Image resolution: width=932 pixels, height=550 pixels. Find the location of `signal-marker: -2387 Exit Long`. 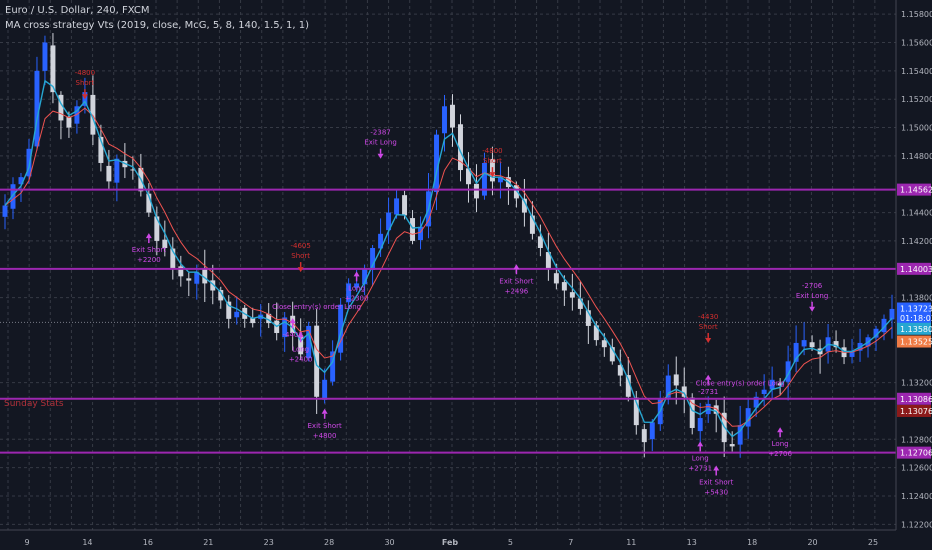

signal-marker: -2387 Exit Long is located at coordinates (380, 144).